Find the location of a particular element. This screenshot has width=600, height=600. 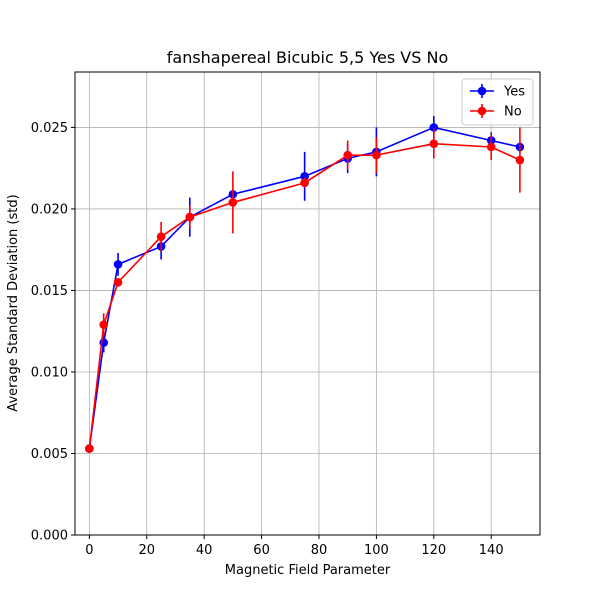

x-tick-label: 40 is located at coordinates (204, 550).